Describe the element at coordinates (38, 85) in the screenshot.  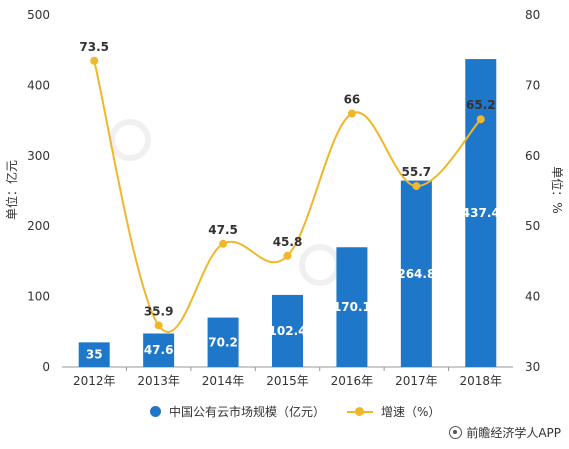
I see `left-tick-label-4: 400` at that location.